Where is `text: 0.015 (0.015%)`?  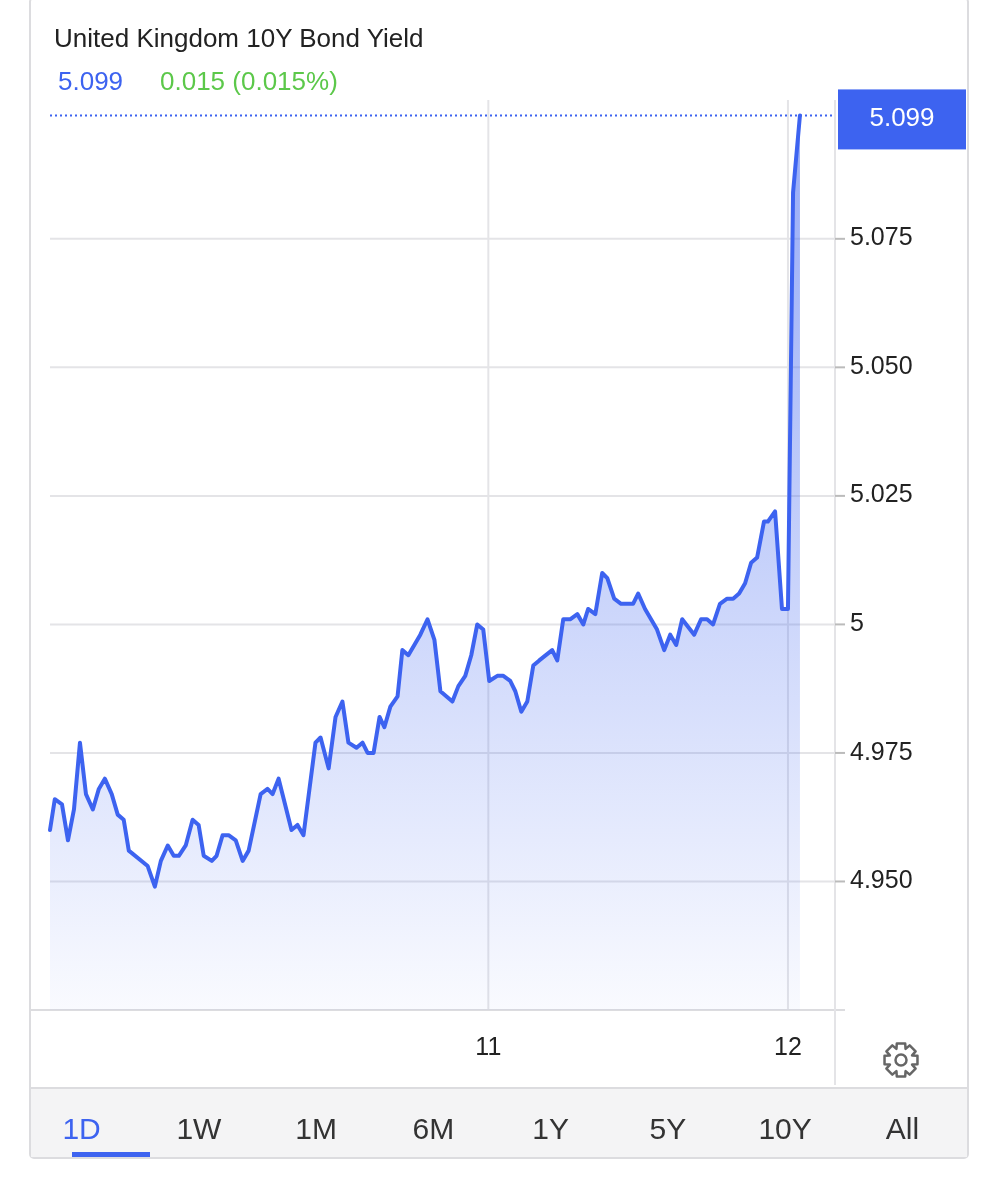 text: 0.015 (0.015%) is located at coordinates (249, 81).